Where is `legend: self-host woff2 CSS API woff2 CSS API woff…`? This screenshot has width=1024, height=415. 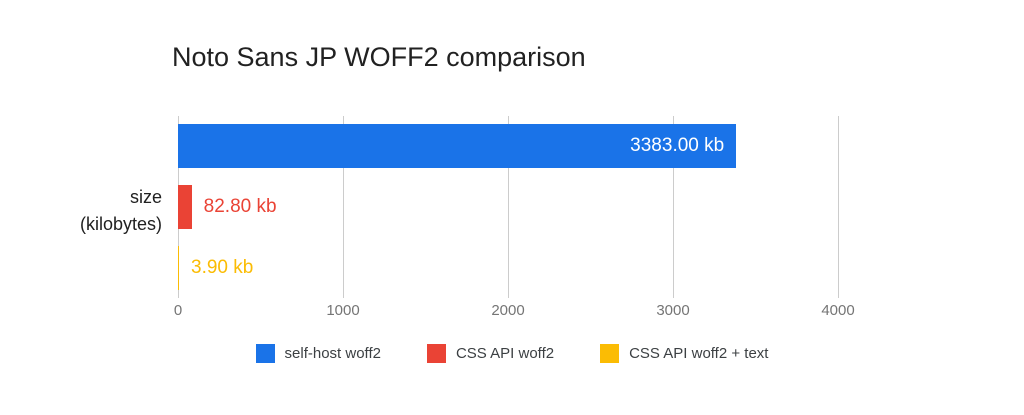
legend: self-host woff2 CSS API woff2 CSS API woff… is located at coordinates (512, 353).